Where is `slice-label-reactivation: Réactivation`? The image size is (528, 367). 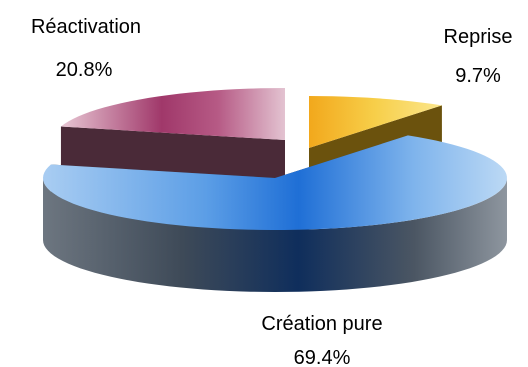 slice-label-reactivation: Réactivation is located at coordinates (86, 27).